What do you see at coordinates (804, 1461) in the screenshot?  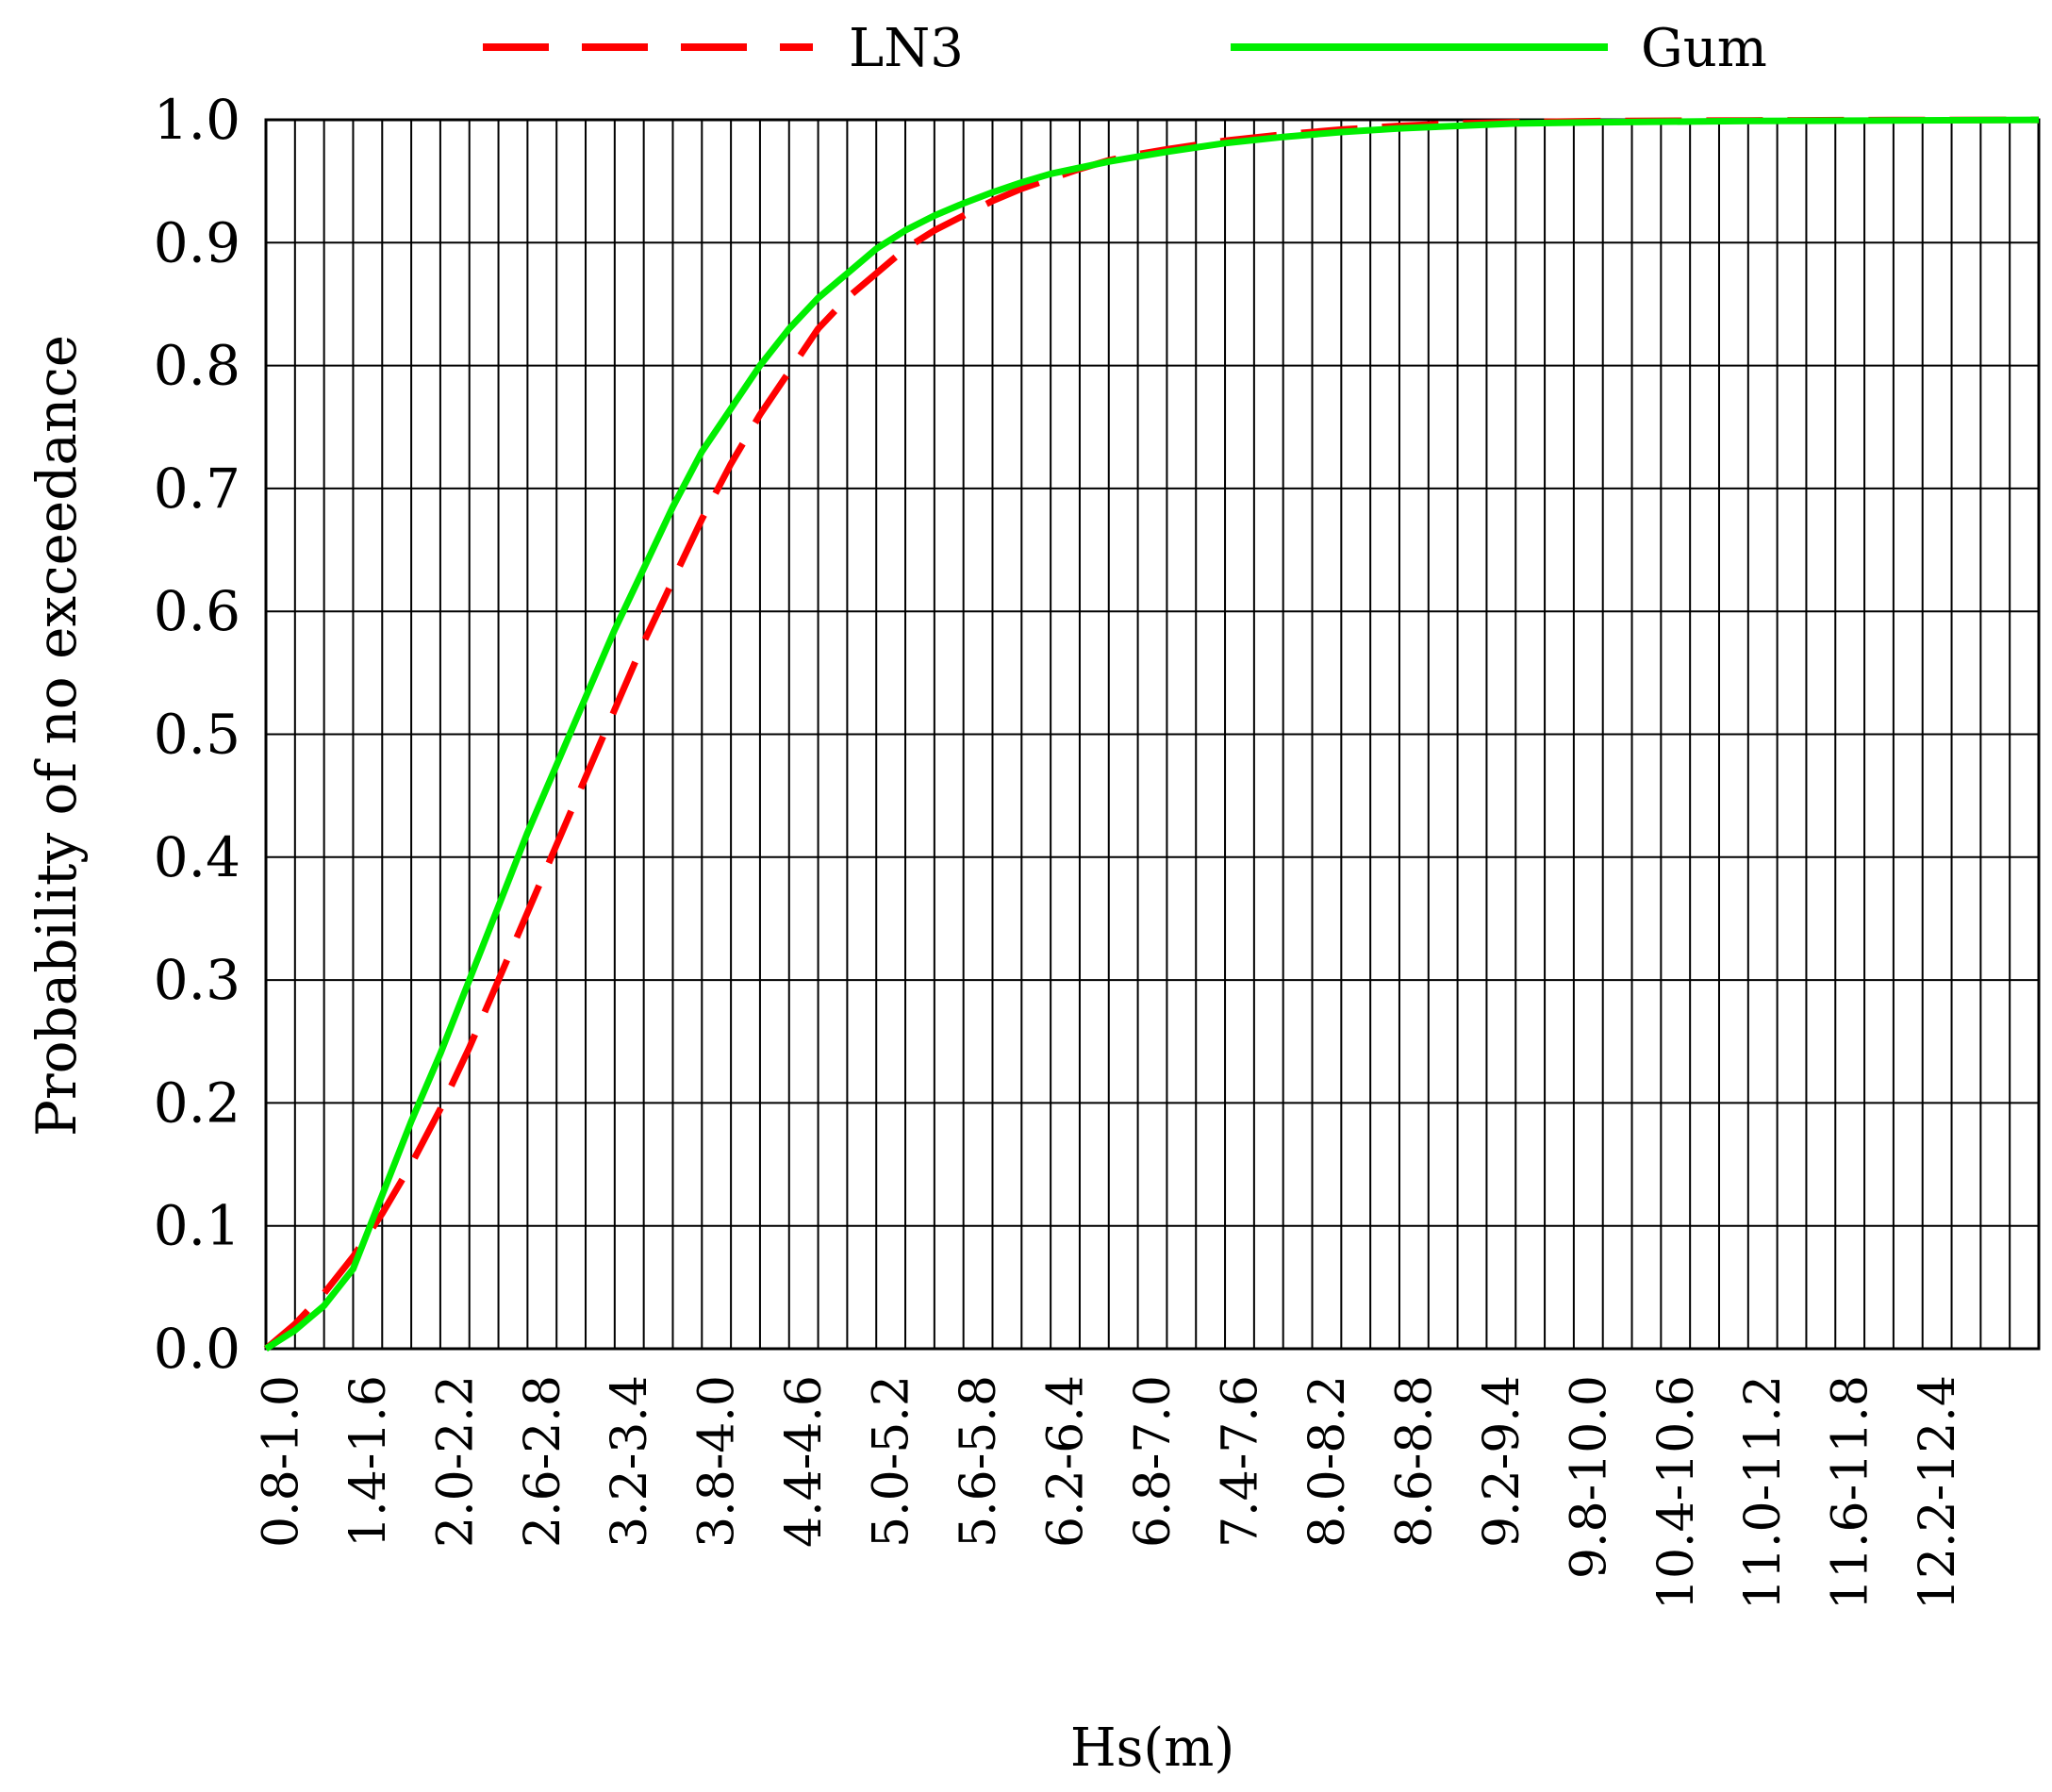 I see `x-tick-label: 4.4-4.6` at bounding box center [804, 1461].